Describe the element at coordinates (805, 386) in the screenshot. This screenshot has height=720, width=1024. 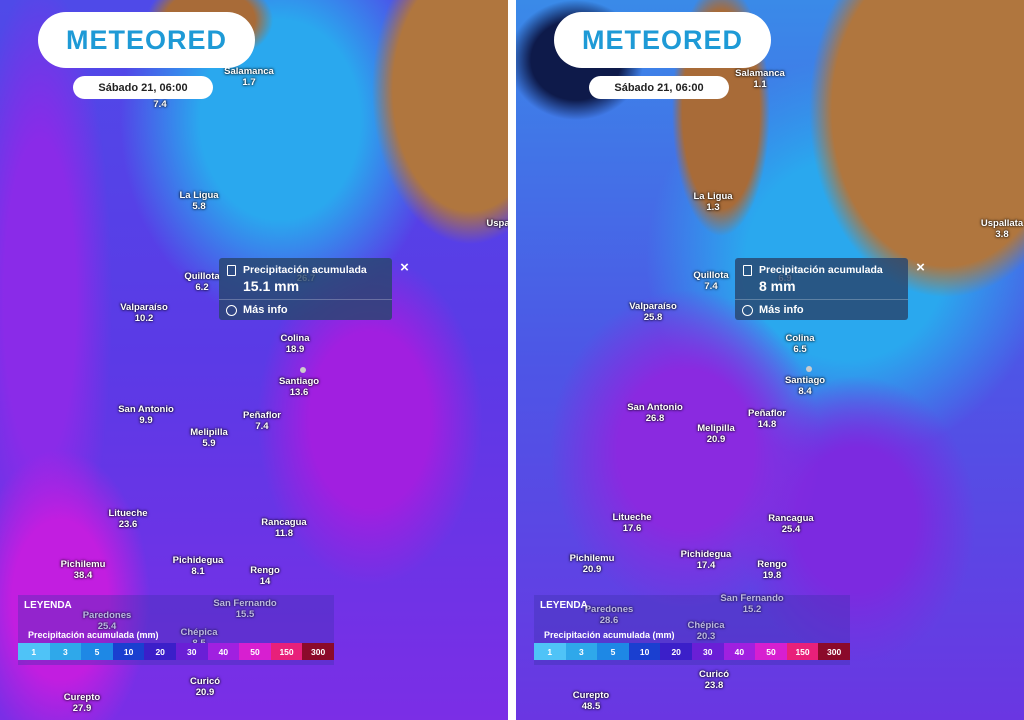
I see `city-label: Santiago 8.4` at that location.